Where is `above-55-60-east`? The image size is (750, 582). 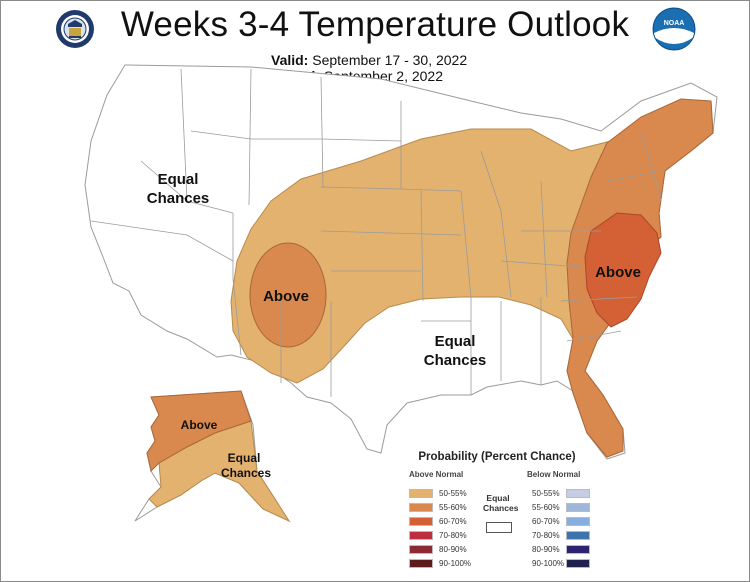
above-55-60-east is located at coordinates (640, 278).